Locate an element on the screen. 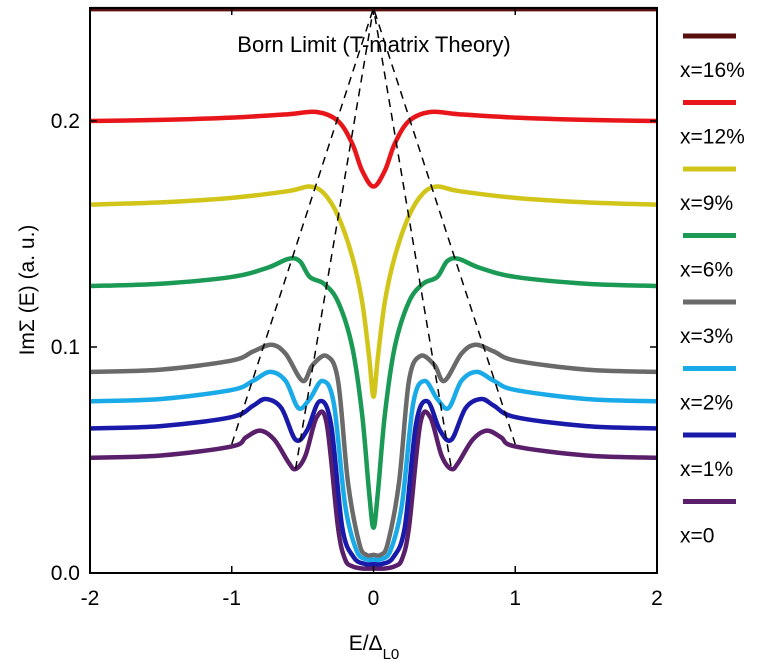  legend-label-x-2pct: x=2% is located at coordinates (706, 403).